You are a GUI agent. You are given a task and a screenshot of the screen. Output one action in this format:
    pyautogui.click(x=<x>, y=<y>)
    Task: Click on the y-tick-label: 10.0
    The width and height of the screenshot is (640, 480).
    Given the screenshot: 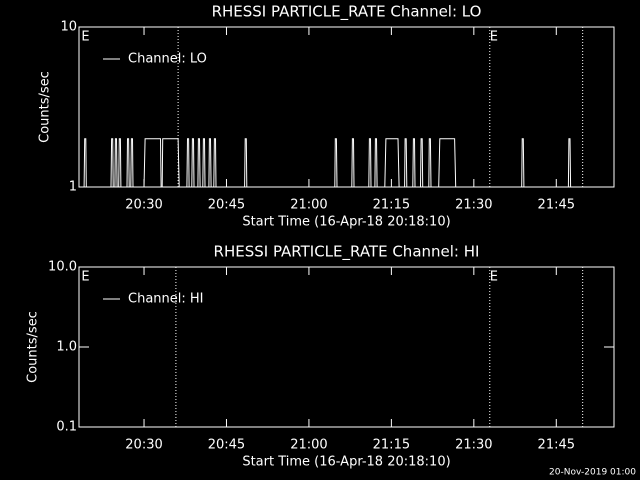 What is the action you would take?
    pyautogui.click(x=62, y=267)
    